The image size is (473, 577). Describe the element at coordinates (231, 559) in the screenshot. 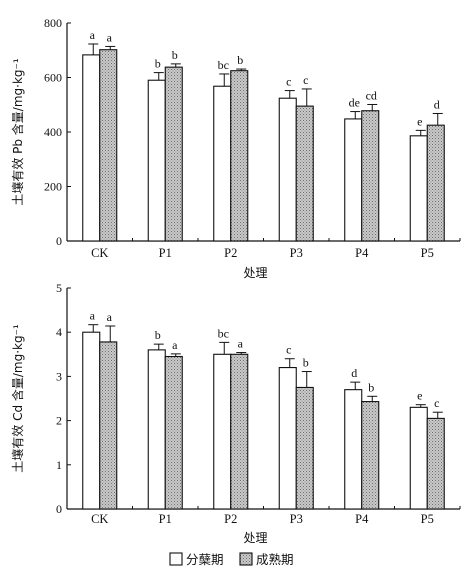

I see `legend: 分蘖期 成熟期` at that location.